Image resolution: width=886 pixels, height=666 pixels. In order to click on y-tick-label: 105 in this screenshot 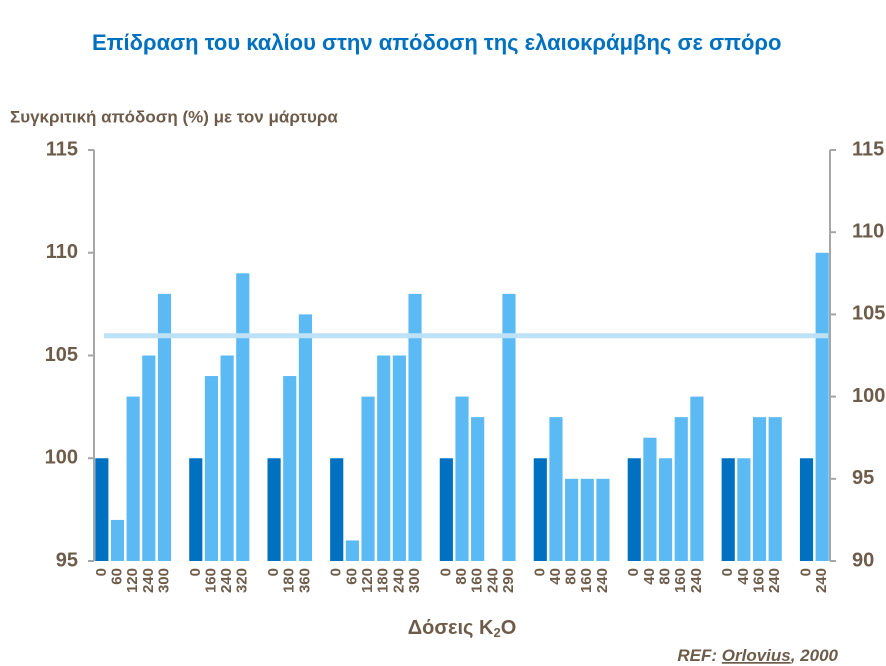, I will do `click(61, 355)`.